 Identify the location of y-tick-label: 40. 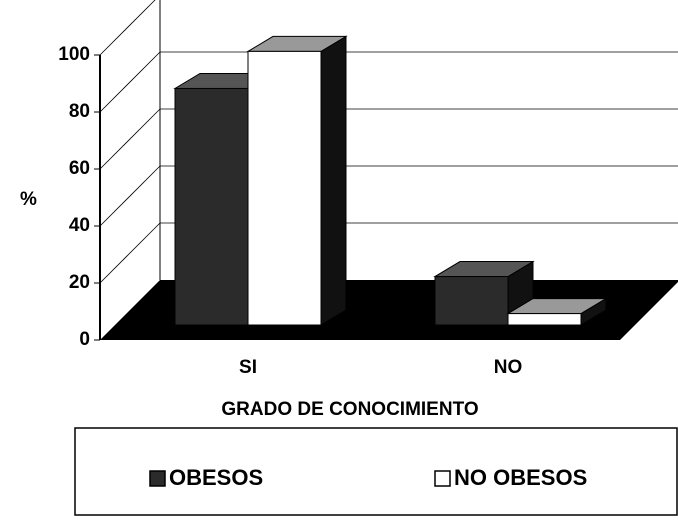
(79, 225).